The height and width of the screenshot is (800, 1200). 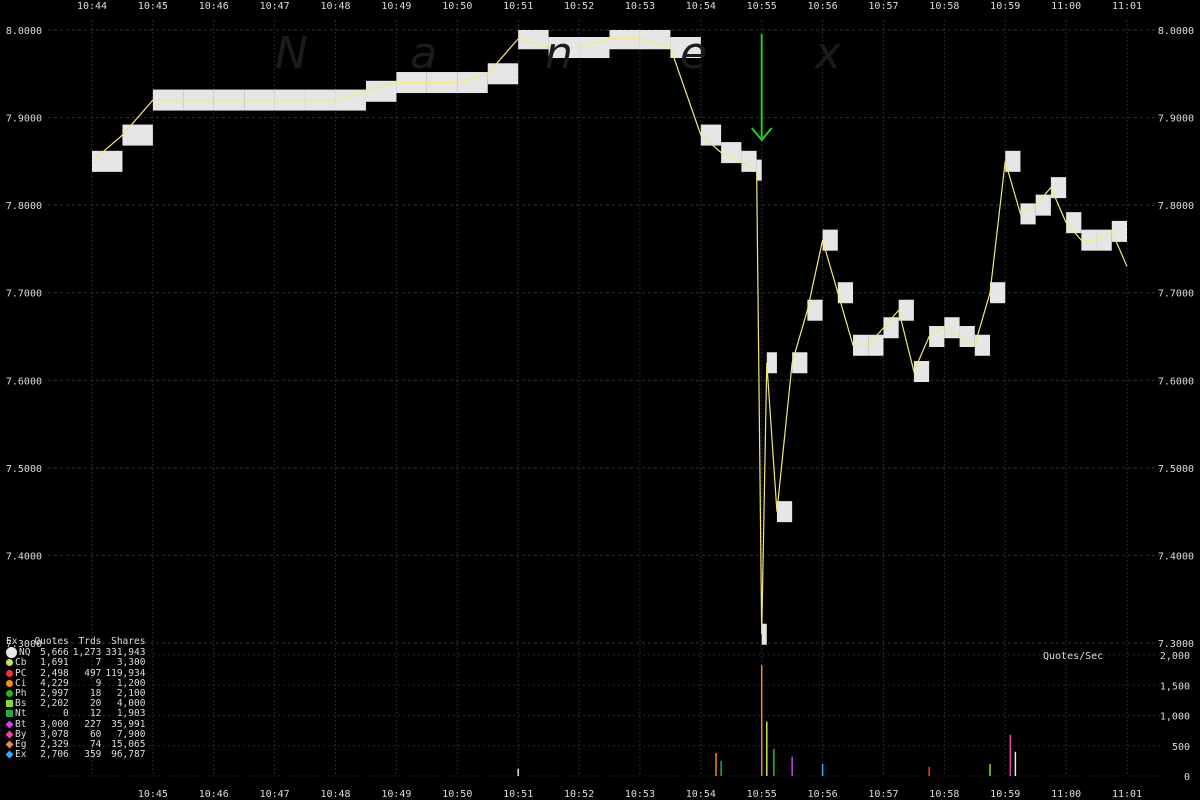 What do you see at coordinates (24, 119) in the screenshot?
I see `left-price-label: 7.9000` at bounding box center [24, 119].